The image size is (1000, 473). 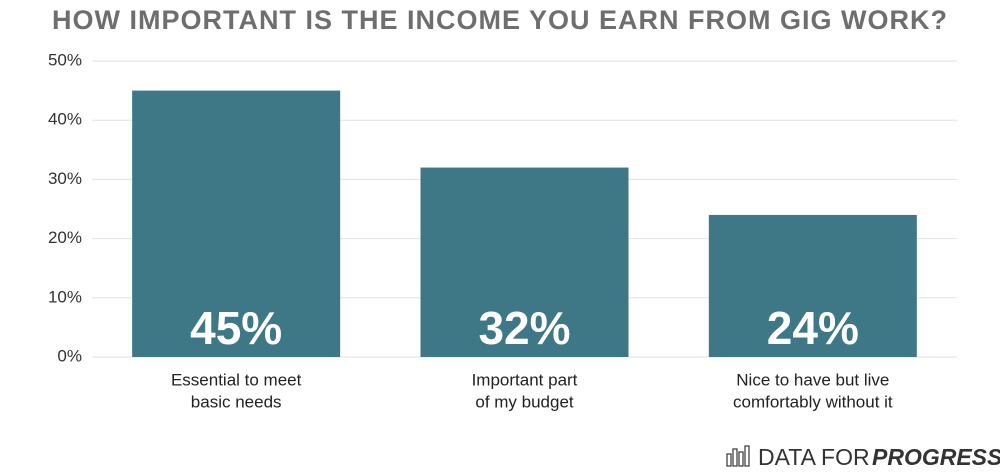 What do you see at coordinates (65, 296) in the screenshot?
I see `y-tick-label: 10%` at bounding box center [65, 296].